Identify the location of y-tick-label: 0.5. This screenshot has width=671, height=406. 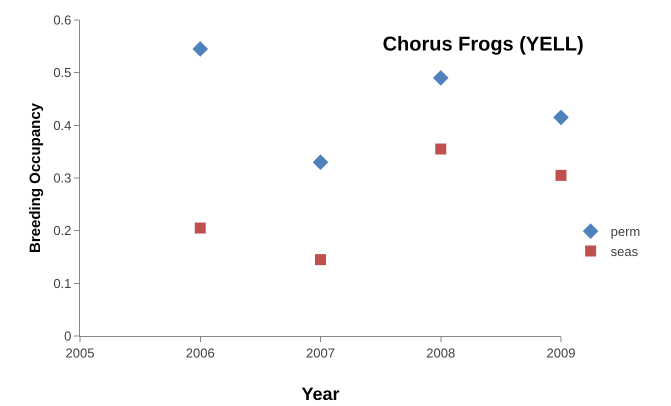
(62, 72).